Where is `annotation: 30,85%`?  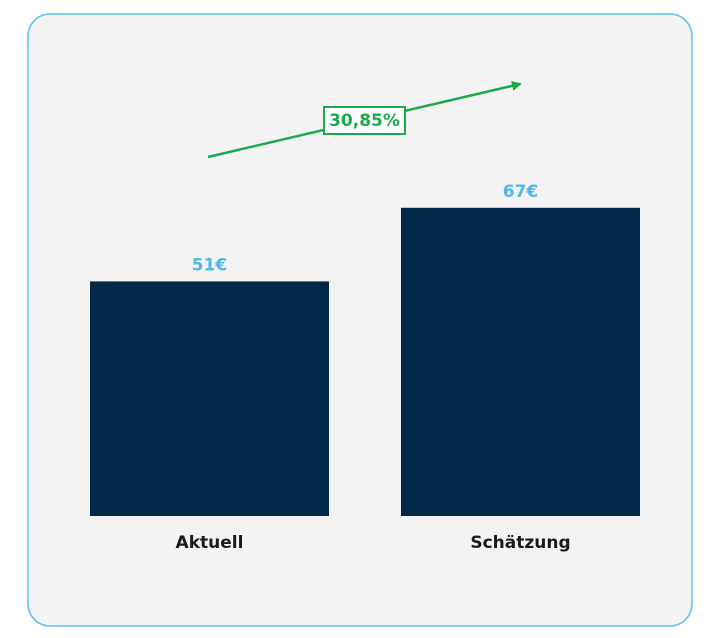
annotation: 30,85% is located at coordinates (364, 121).